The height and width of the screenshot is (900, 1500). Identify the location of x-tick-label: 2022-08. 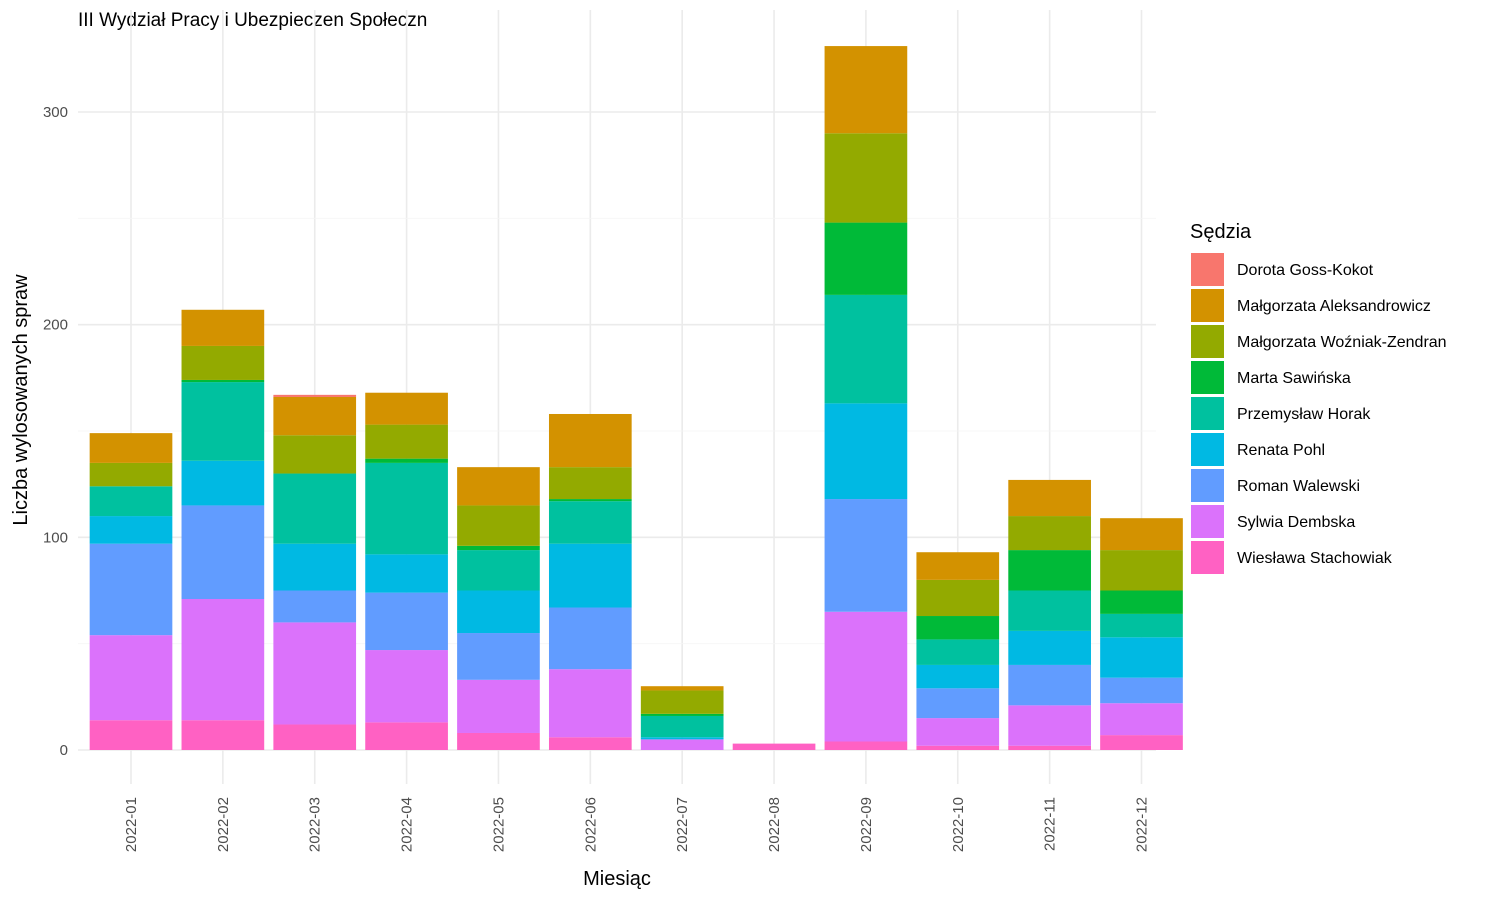
(774, 824).